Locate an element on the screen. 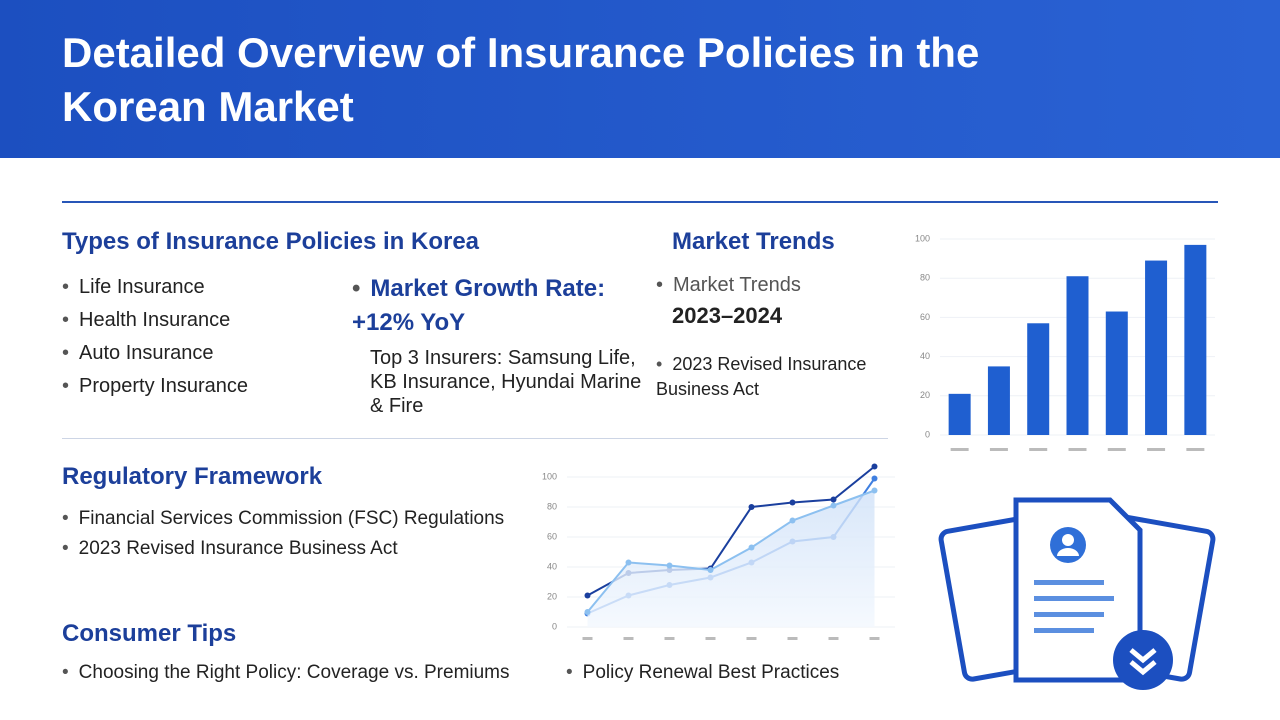 The width and height of the screenshot is (1280, 720). section-heading: Market Trends is located at coordinates (753, 241).